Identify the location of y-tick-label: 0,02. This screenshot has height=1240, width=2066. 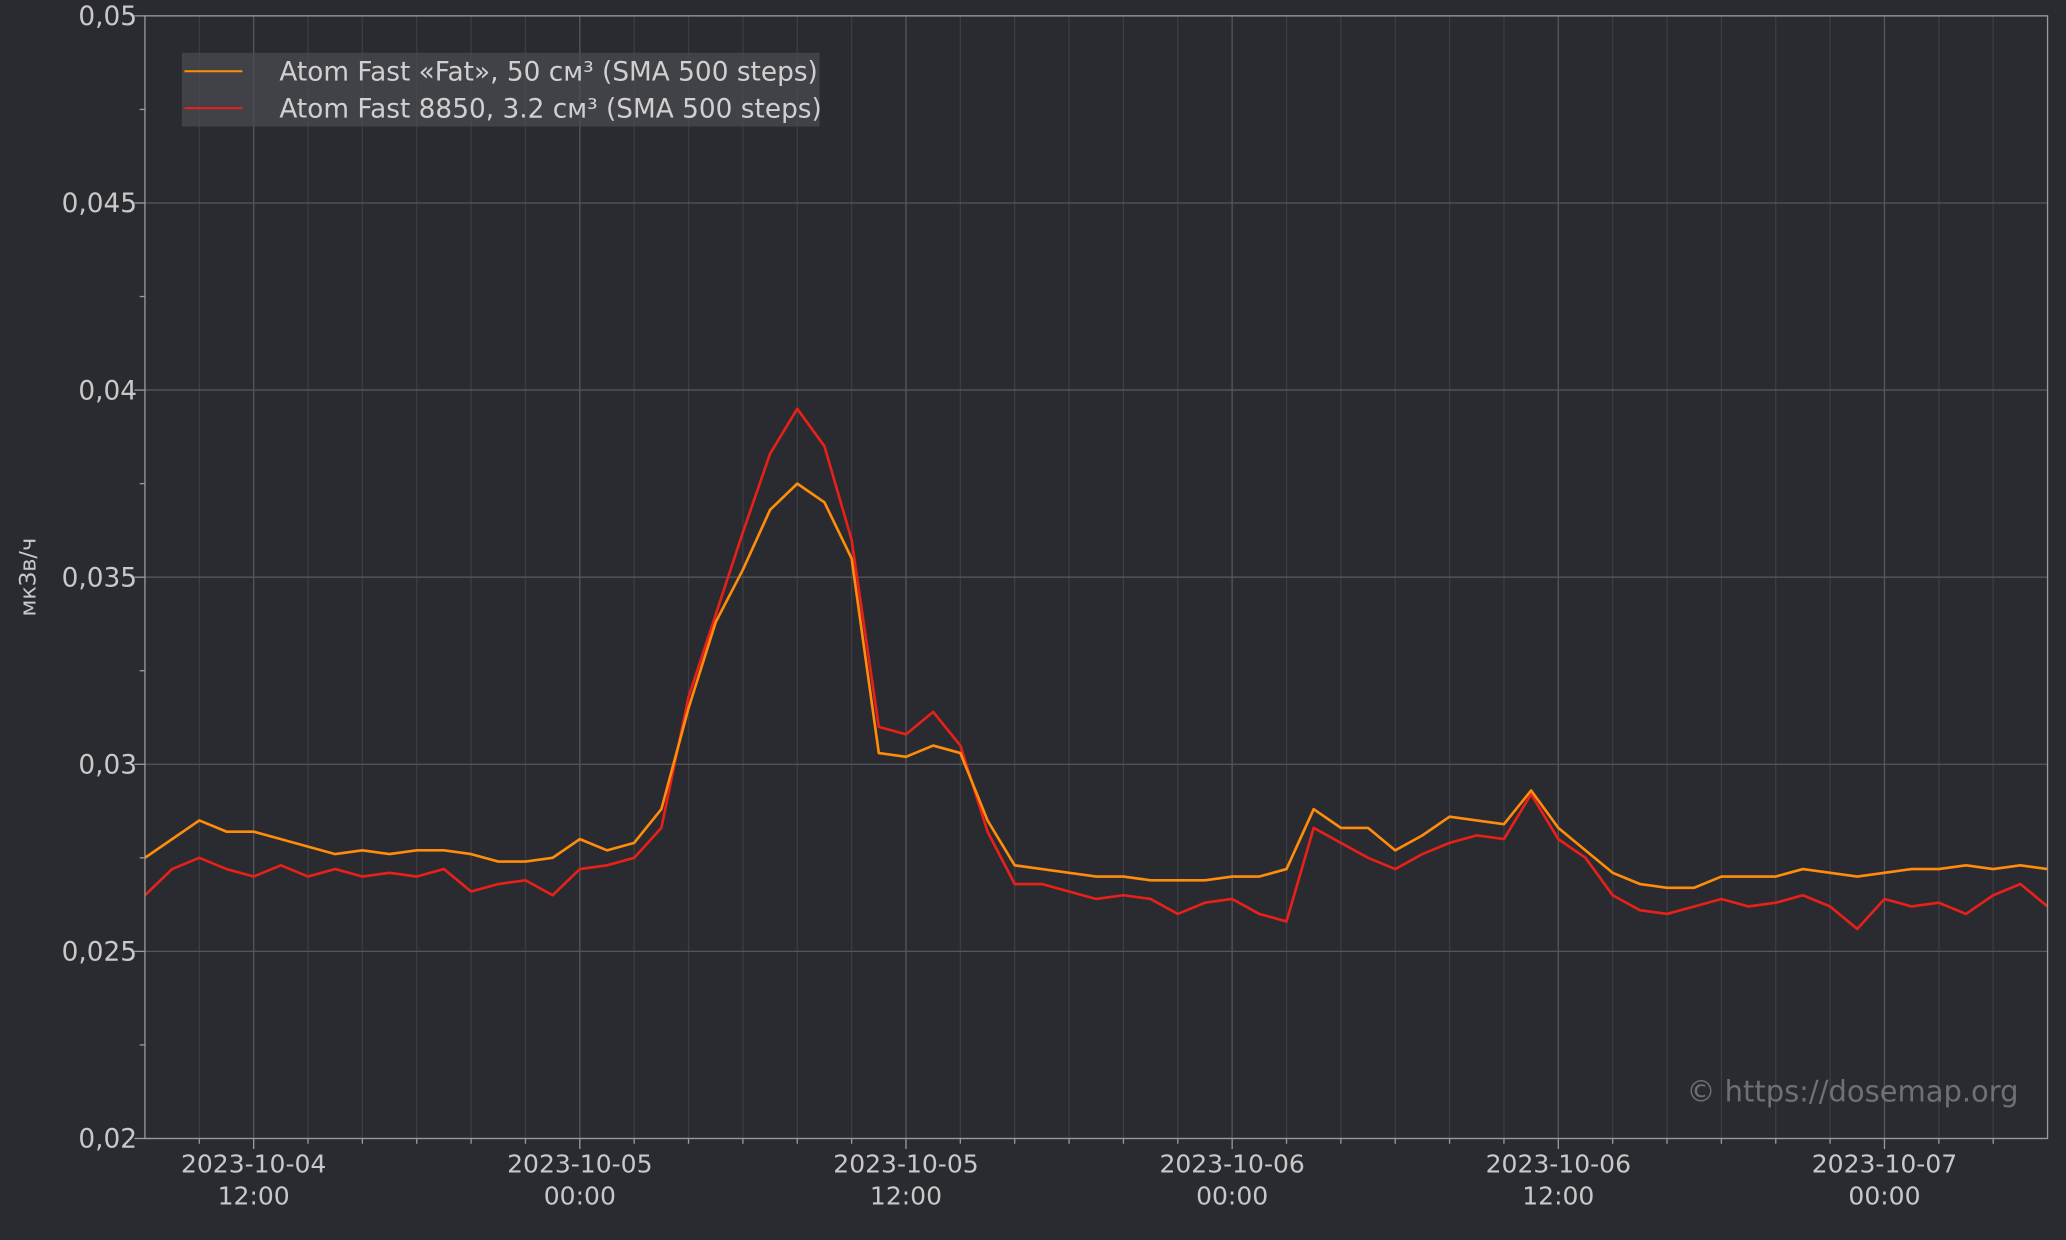
(107, 1140).